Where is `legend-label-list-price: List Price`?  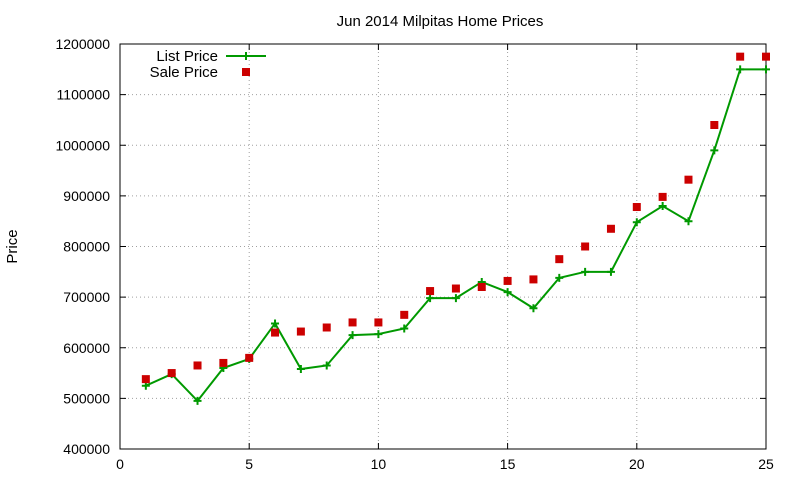 legend-label-list-price: List Price is located at coordinates (187, 56).